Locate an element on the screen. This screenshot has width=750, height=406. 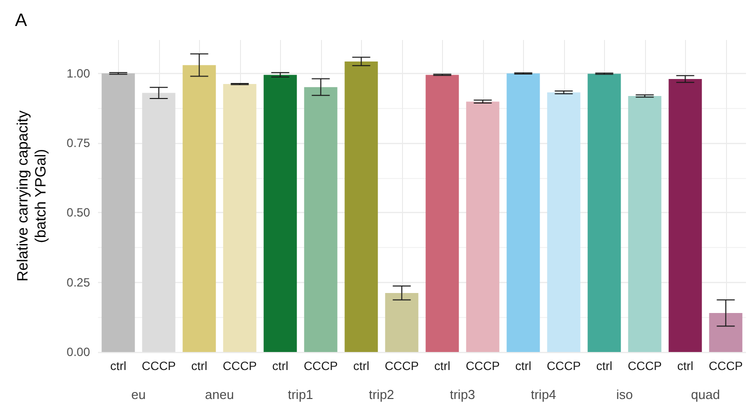
chart-title: A is located at coordinates (21, 20).